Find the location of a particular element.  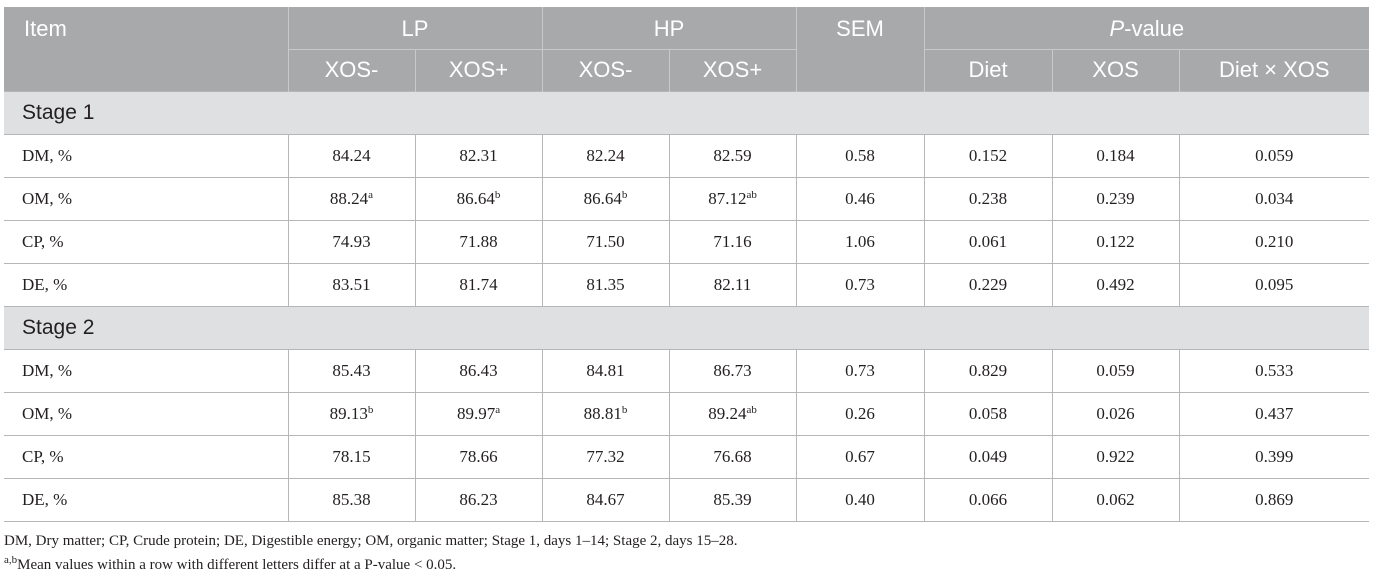

pvalue-rest: -value is located at coordinates (1154, 28).